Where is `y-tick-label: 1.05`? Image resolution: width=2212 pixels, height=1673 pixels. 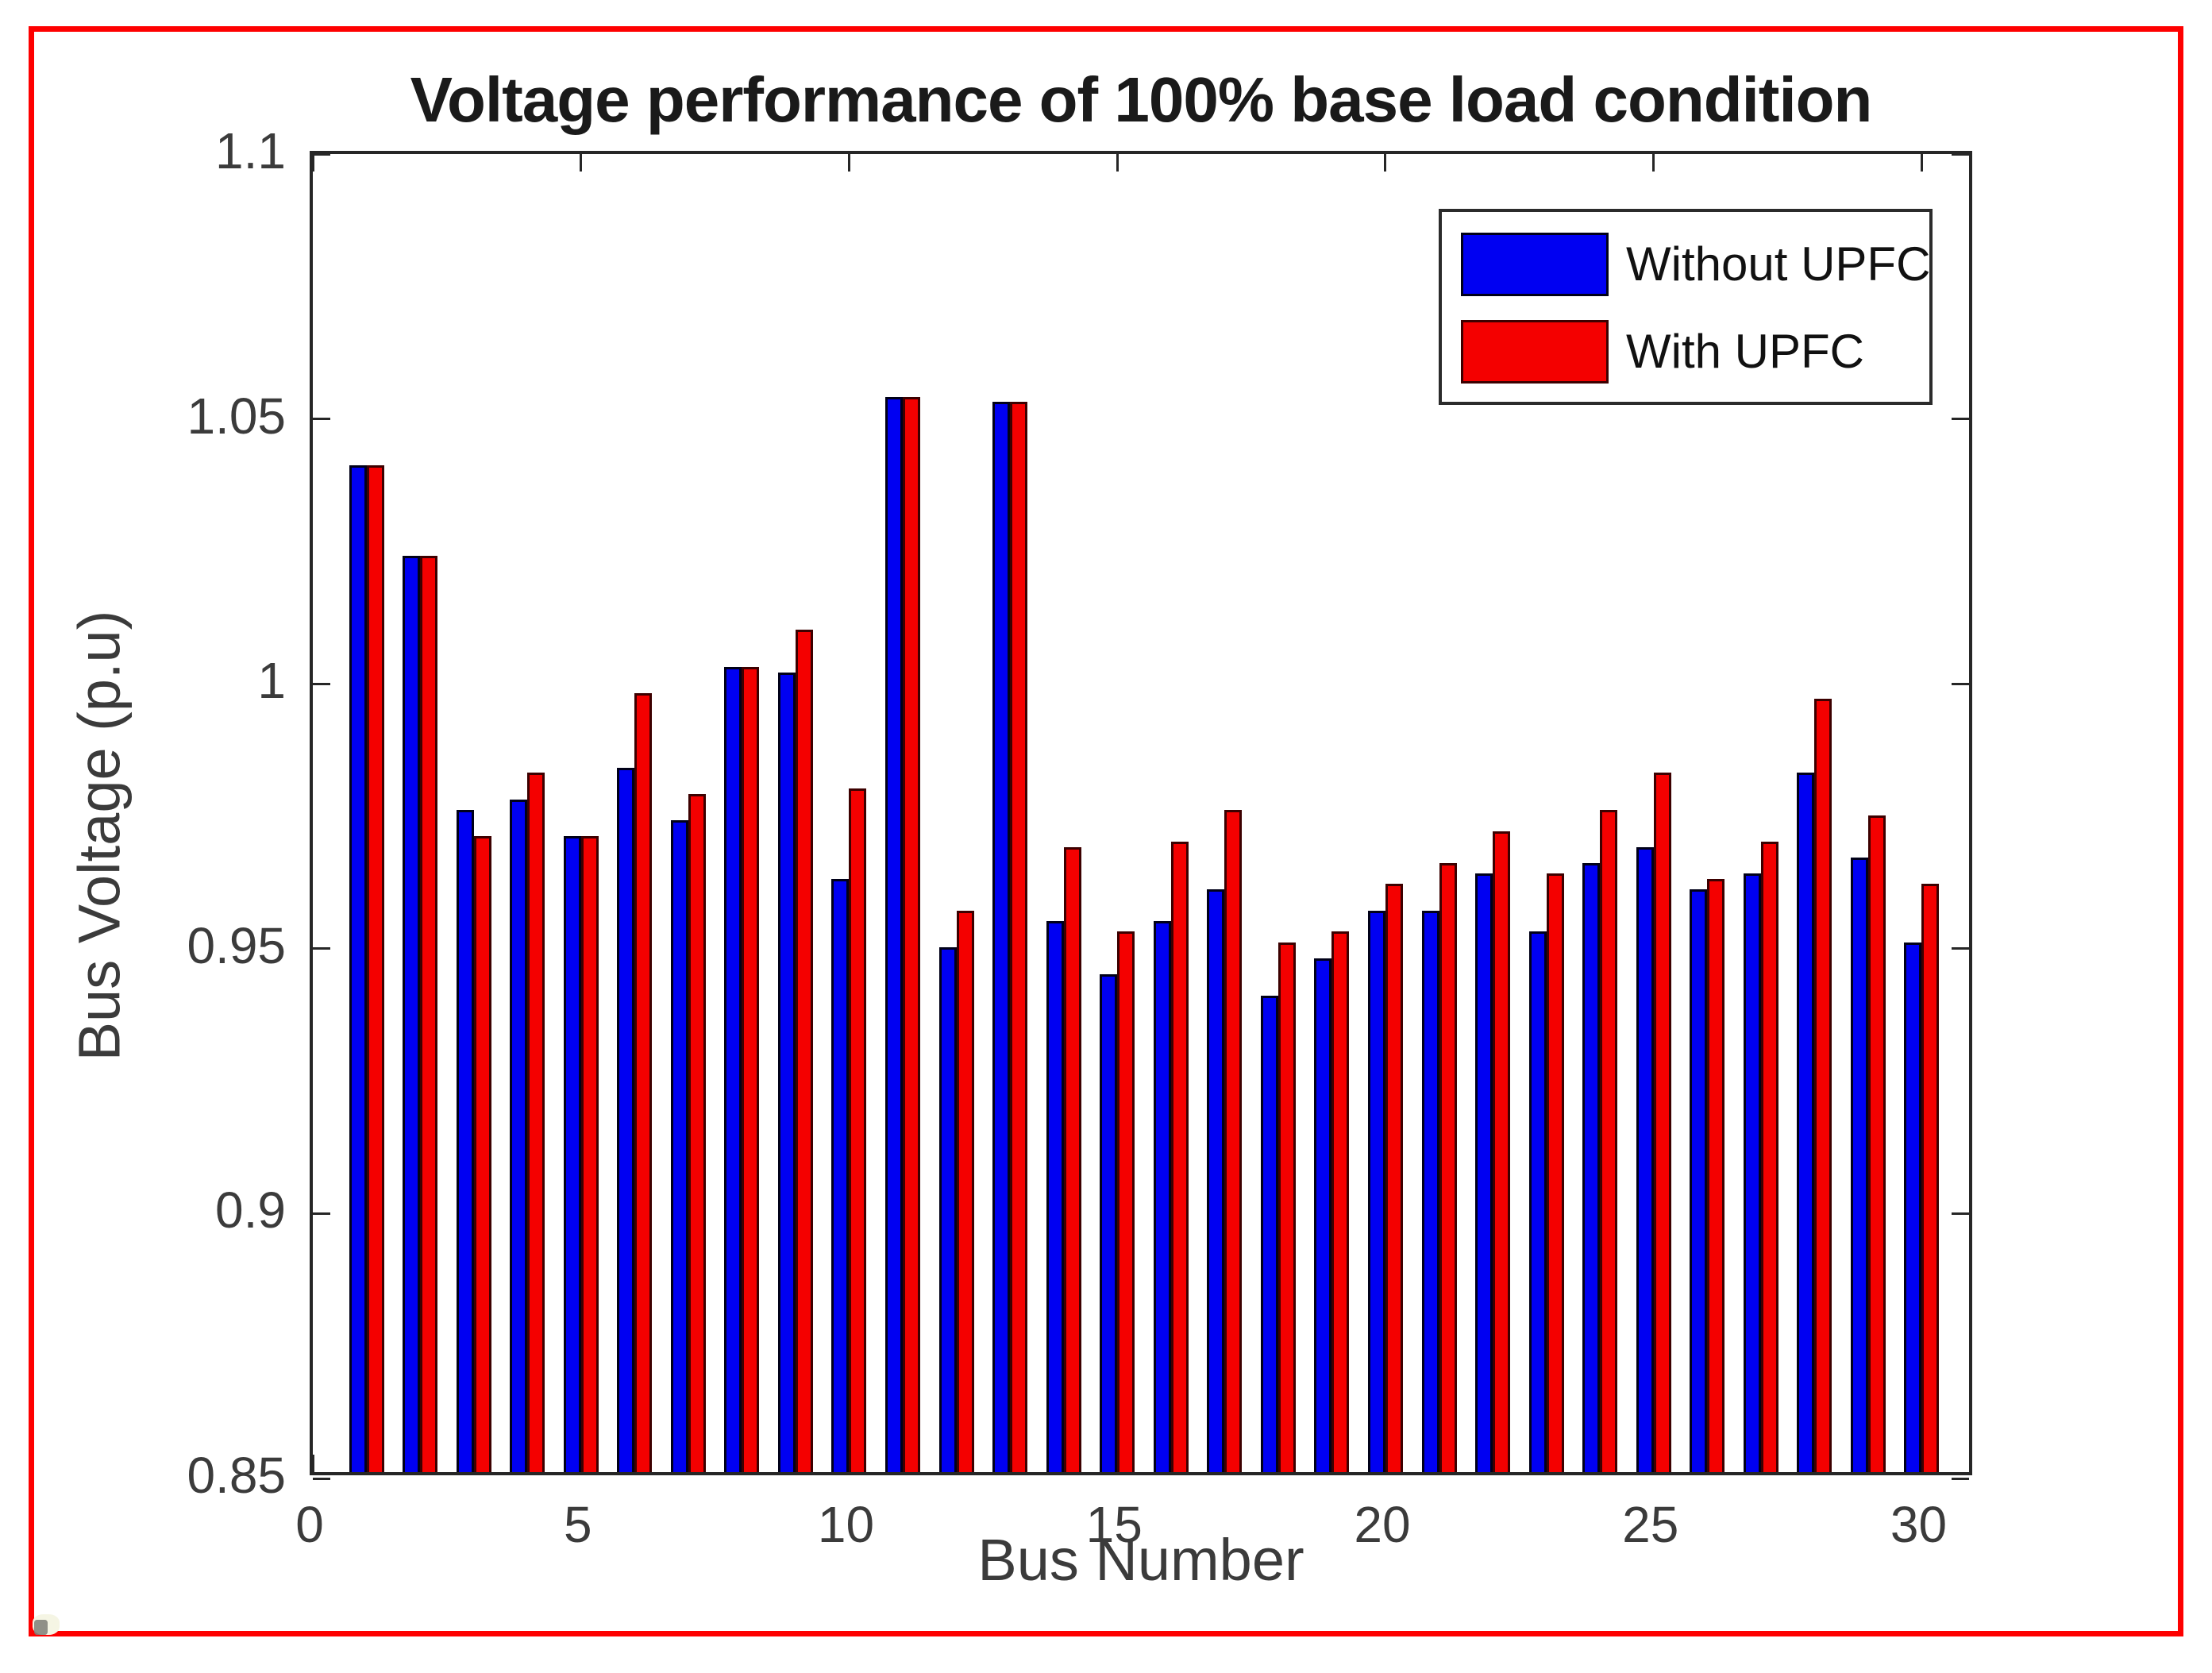 y-tick-label: 1.05 is located at coordinates (236, 416).